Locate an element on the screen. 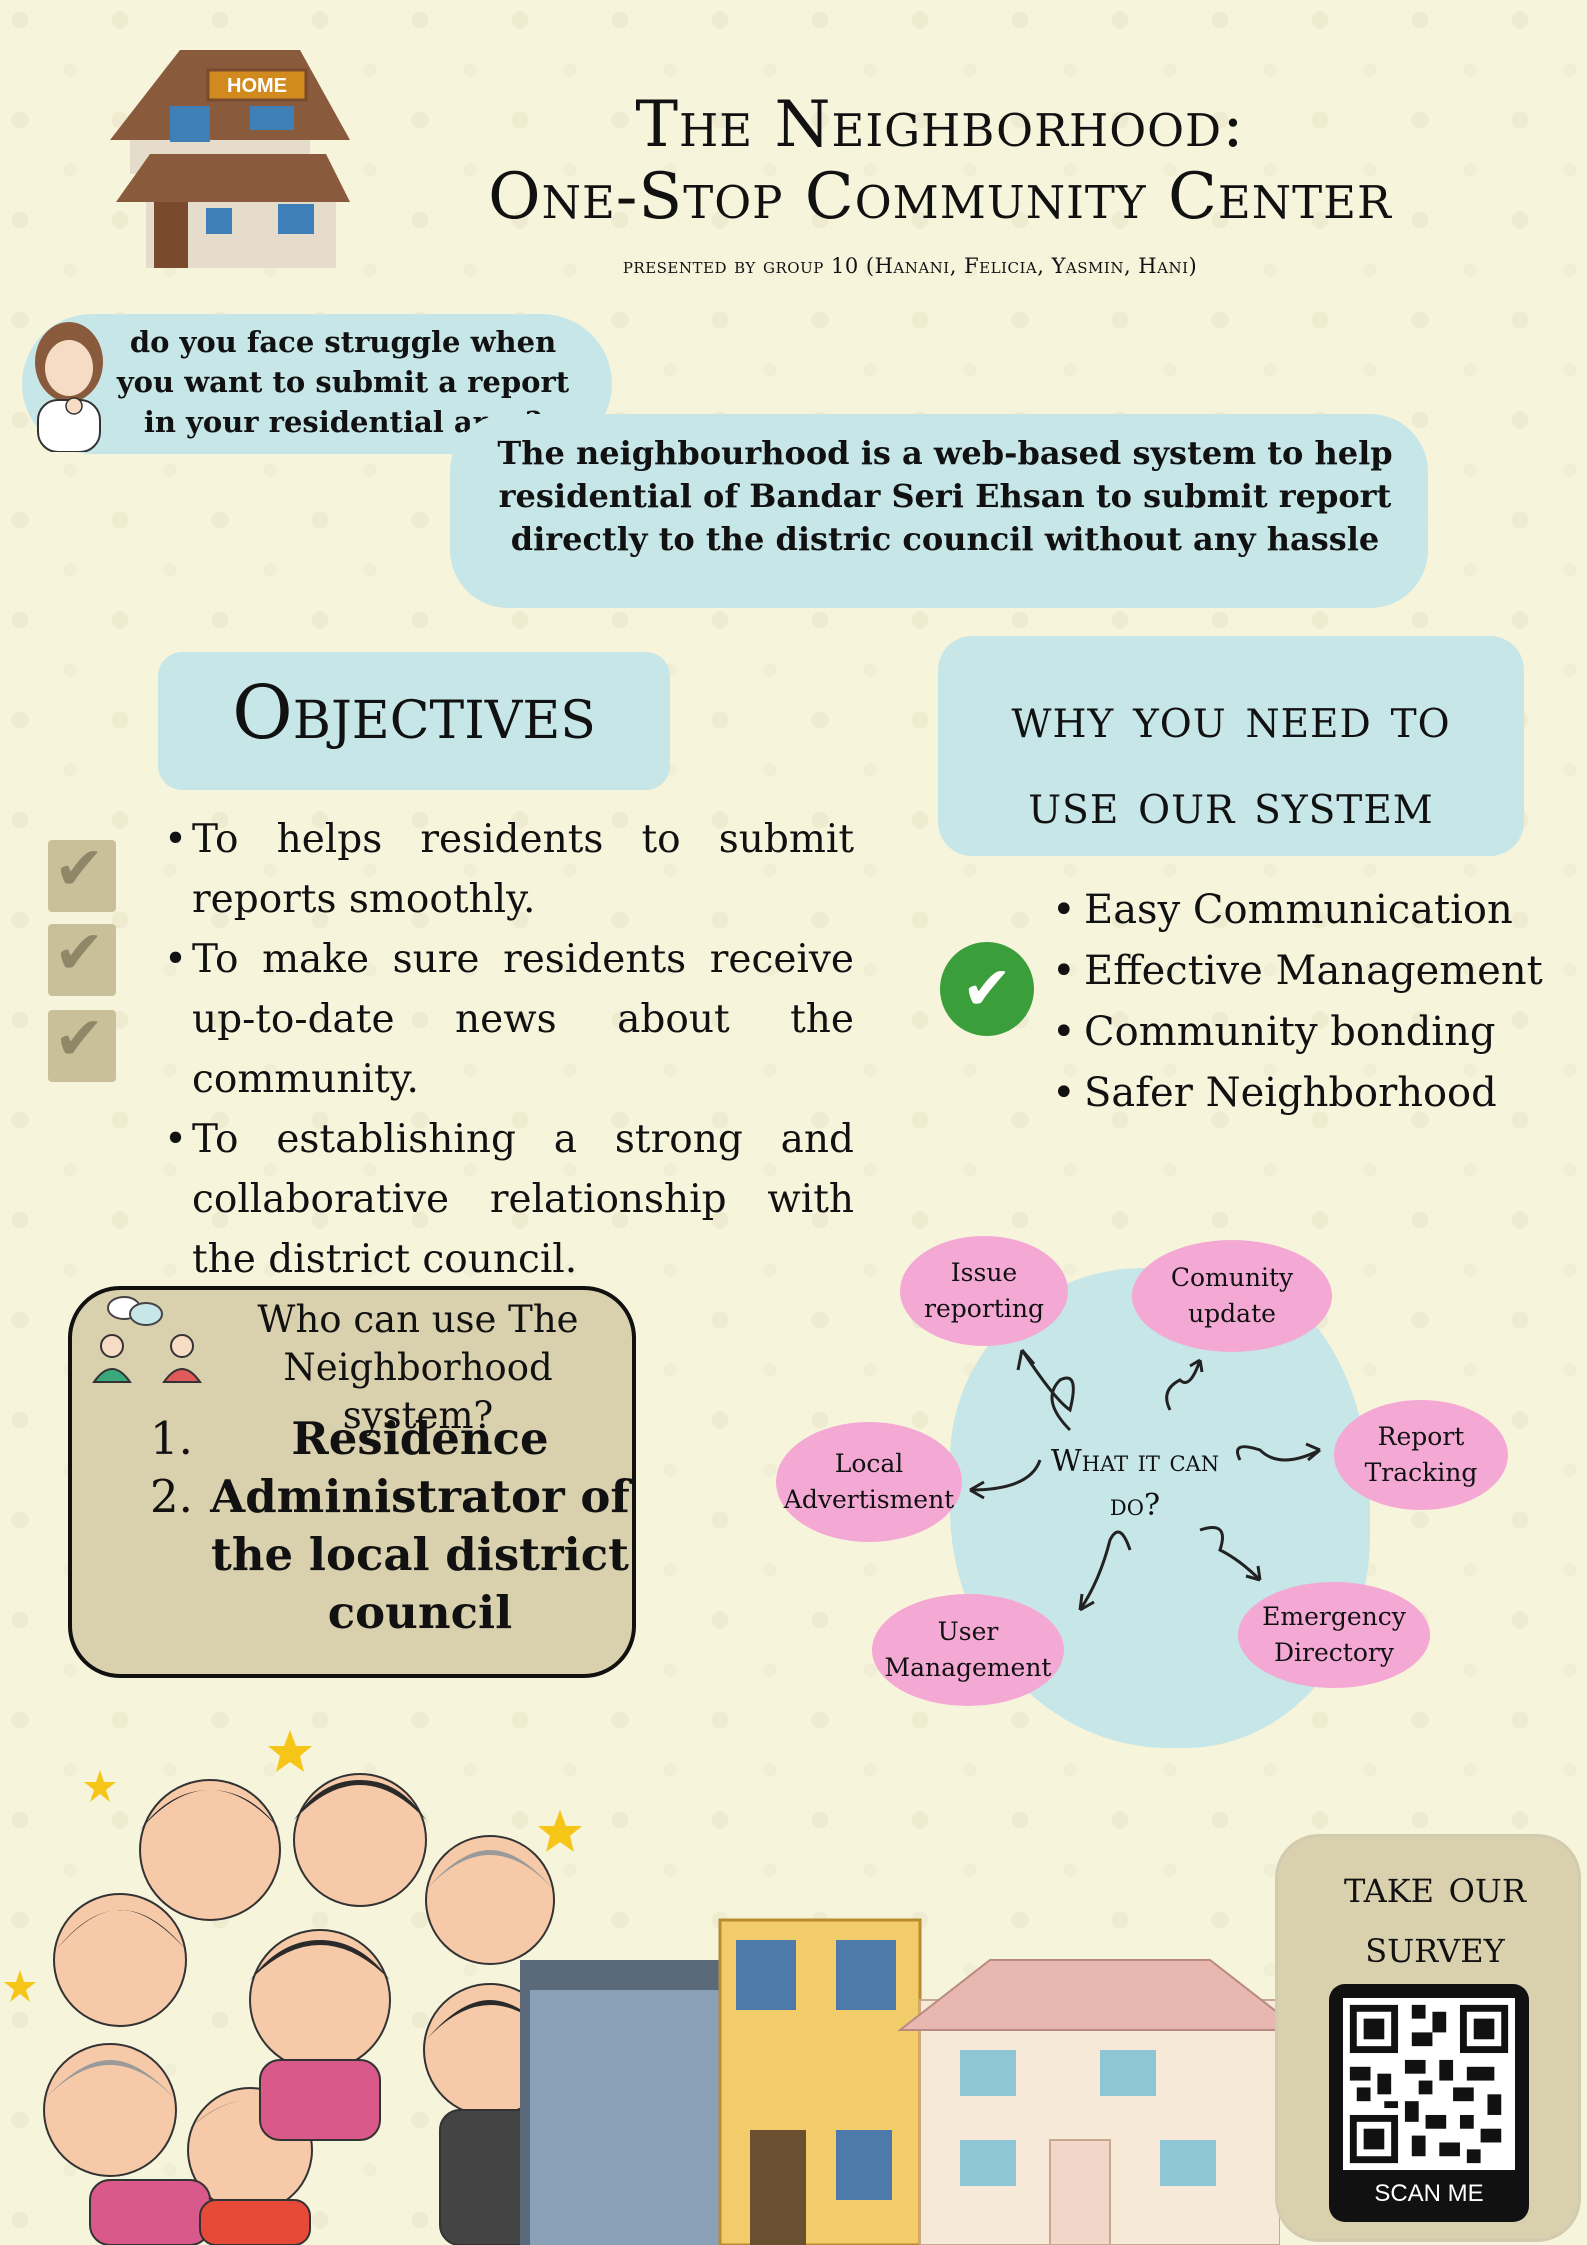  node-local-advertisment: Local Advertisment is located at coordinates (869, 1482).